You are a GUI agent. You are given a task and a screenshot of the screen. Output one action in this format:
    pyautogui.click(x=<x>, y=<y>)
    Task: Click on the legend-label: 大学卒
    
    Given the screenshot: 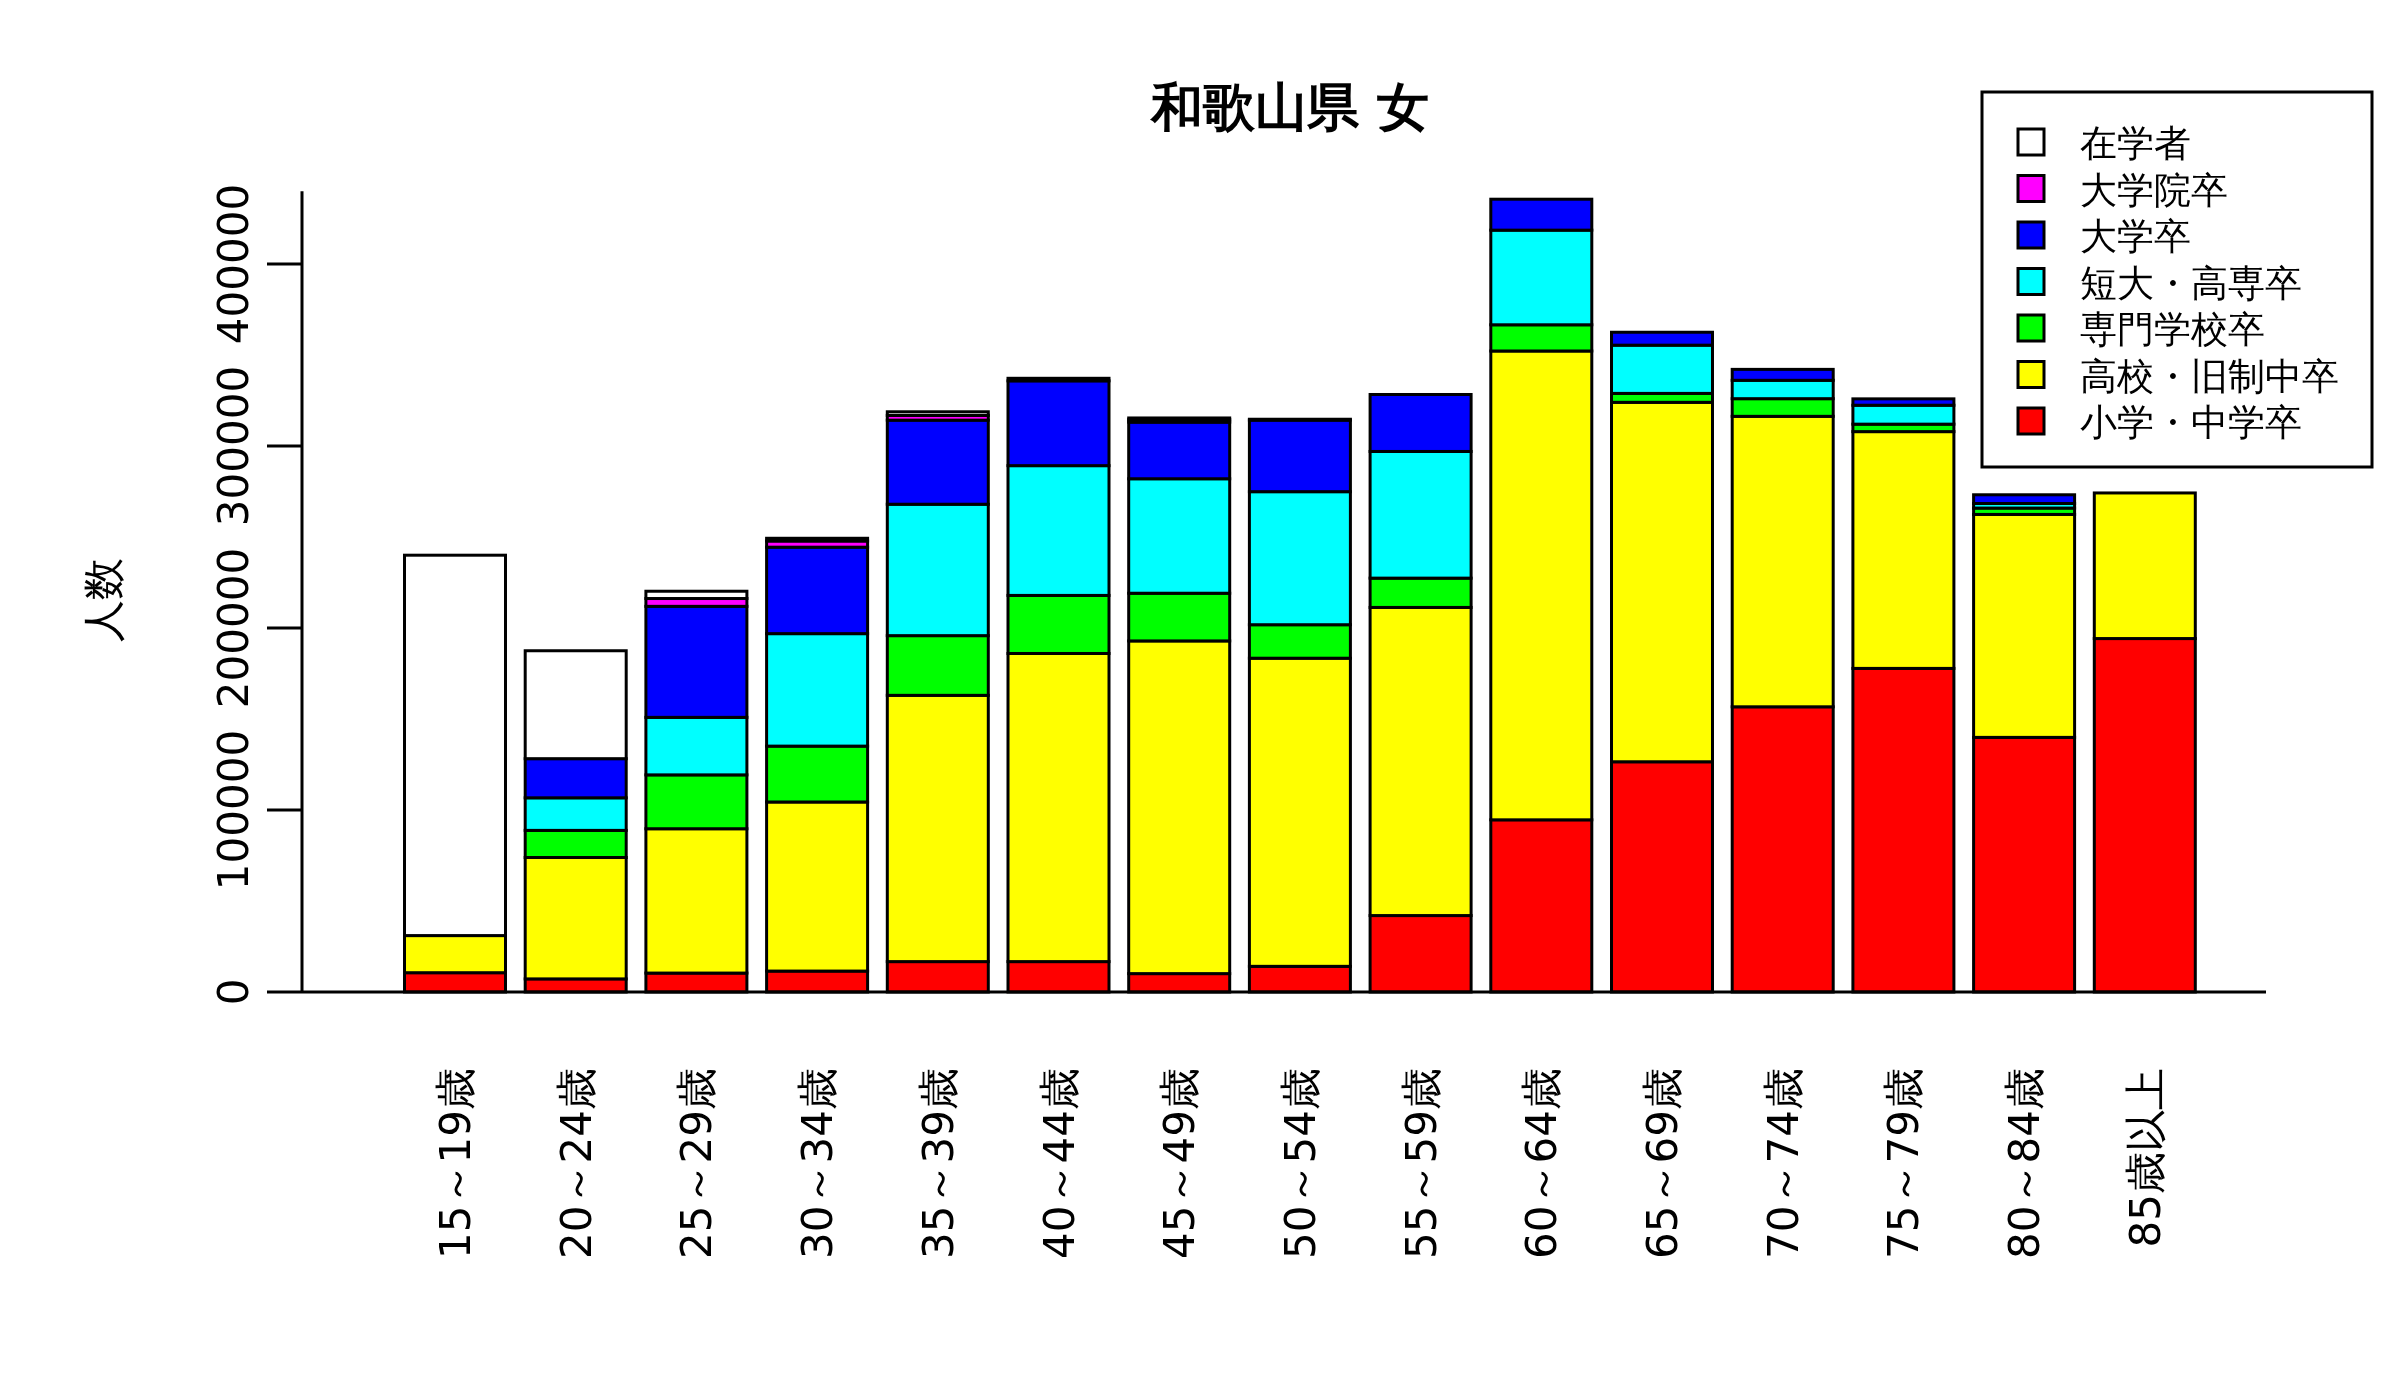 What is the action you would take?
    pyautogui.click(x=2135, y=236)
    